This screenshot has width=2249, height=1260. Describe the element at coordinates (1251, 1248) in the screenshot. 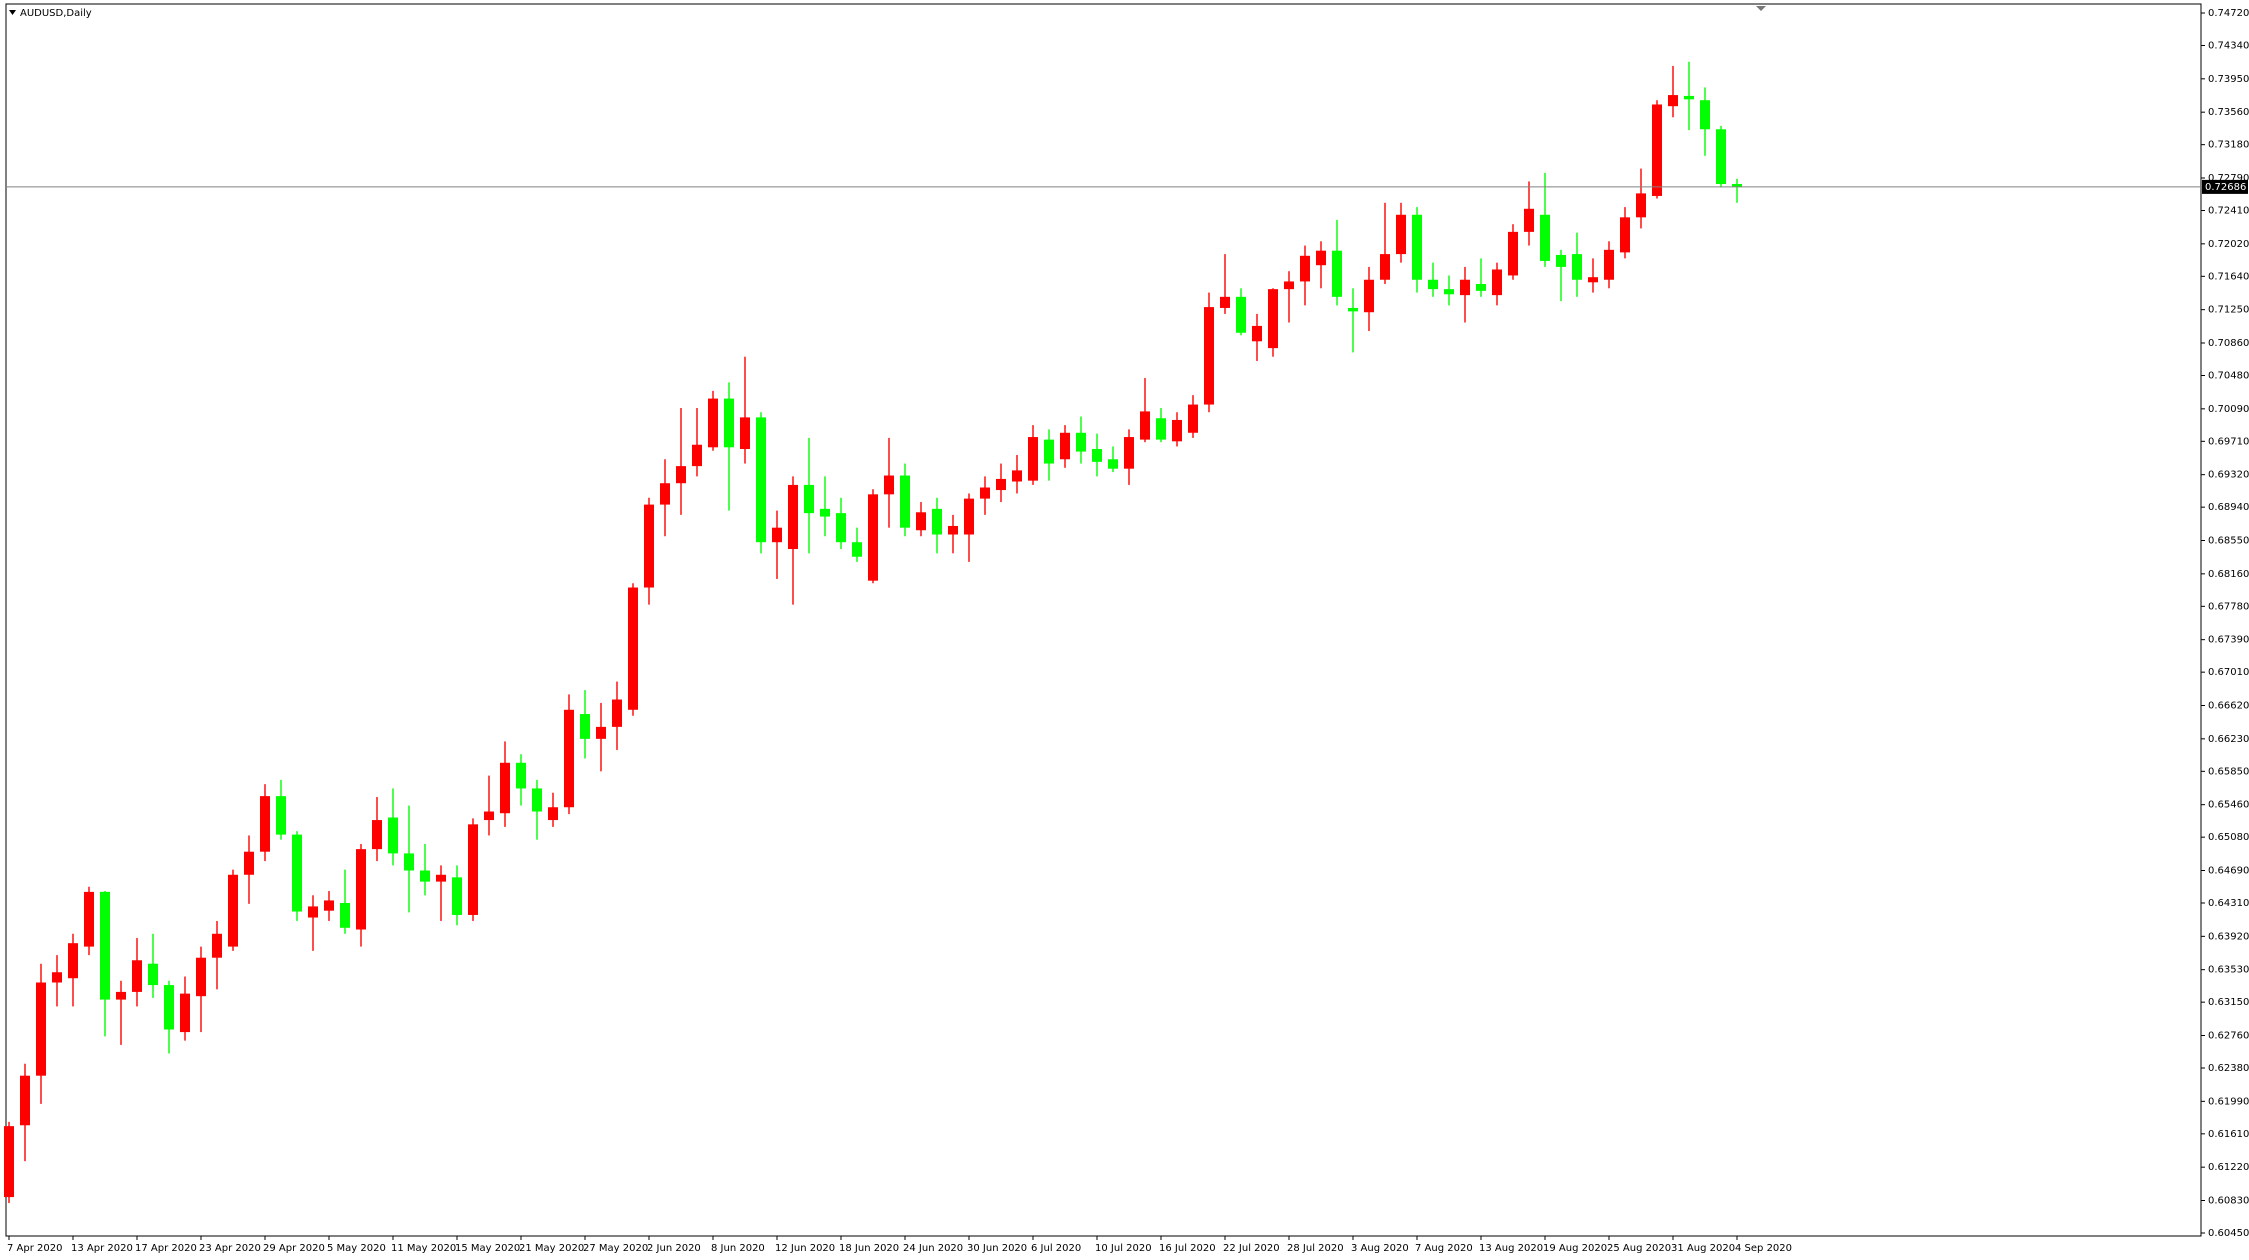

I see `x-tick-label: 22 Jul 2020` at that location.